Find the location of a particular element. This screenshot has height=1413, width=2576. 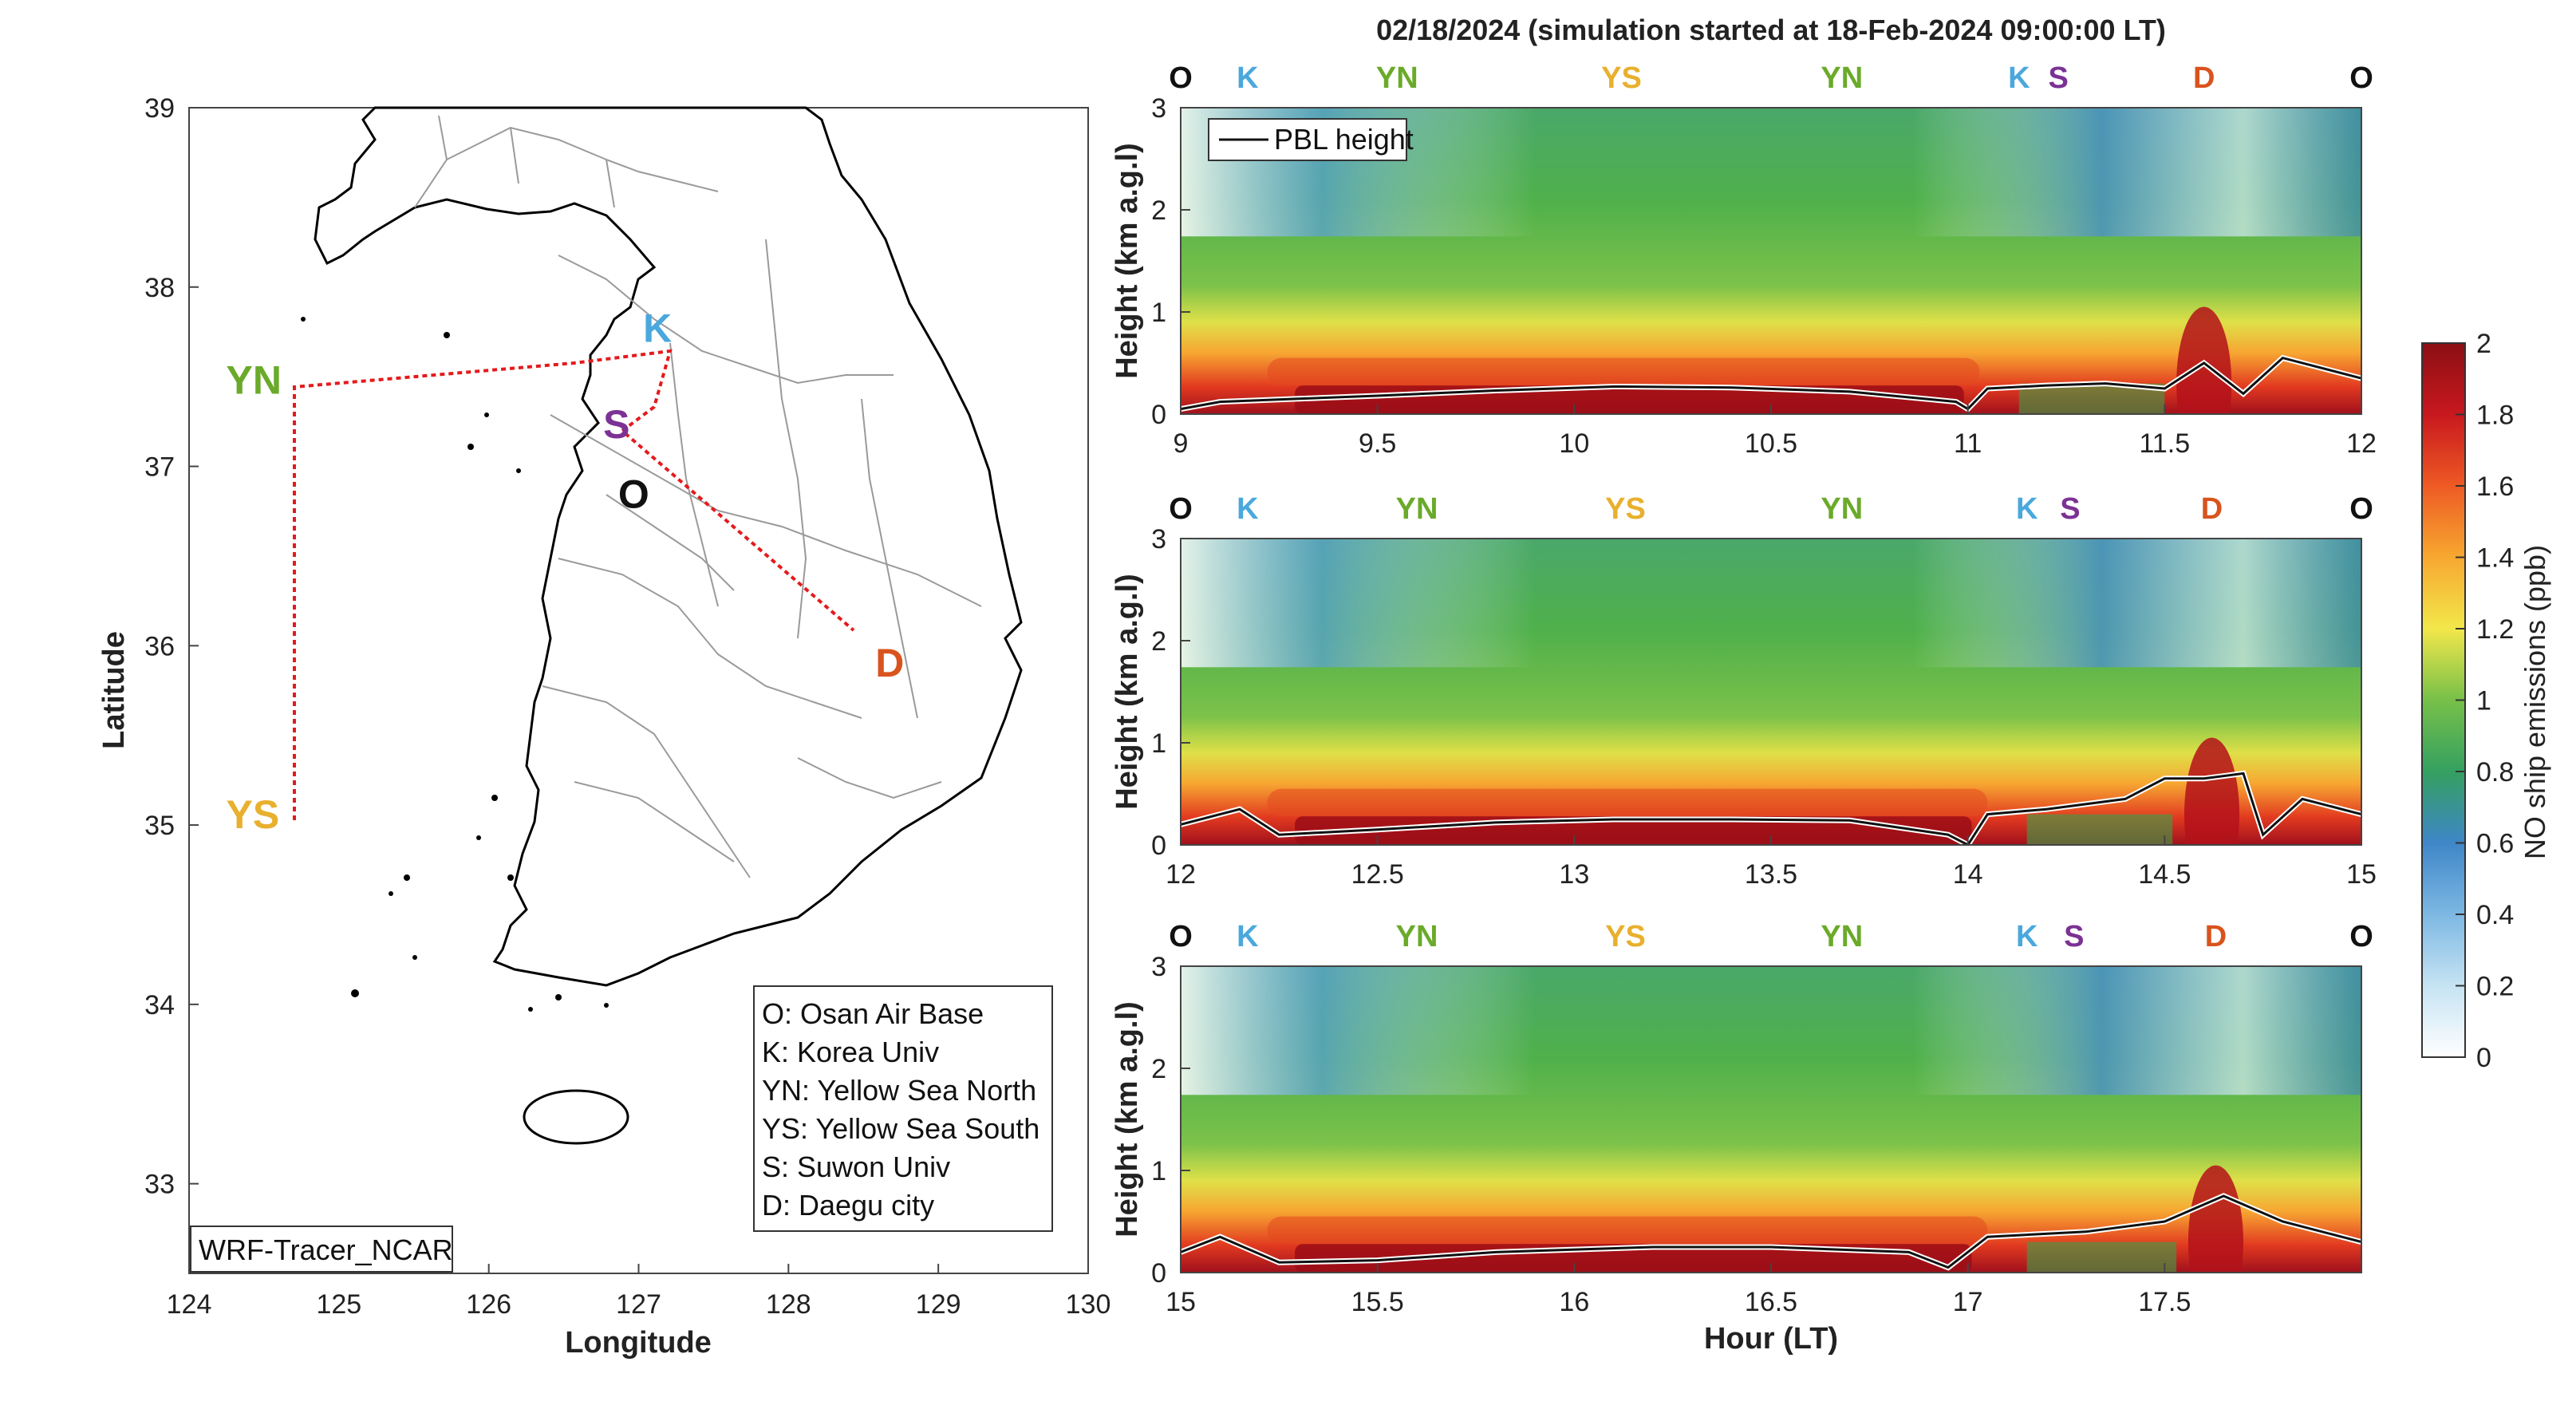

map-x-label: Longitude is located at coordinates (639, 1343).